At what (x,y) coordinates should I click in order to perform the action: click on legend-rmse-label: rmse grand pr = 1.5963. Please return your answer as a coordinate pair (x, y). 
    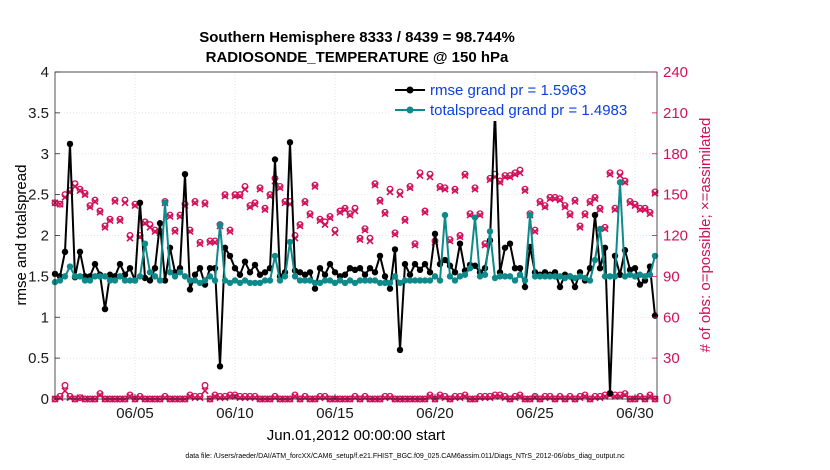
    Looking at the image, I should click on (508, 90).